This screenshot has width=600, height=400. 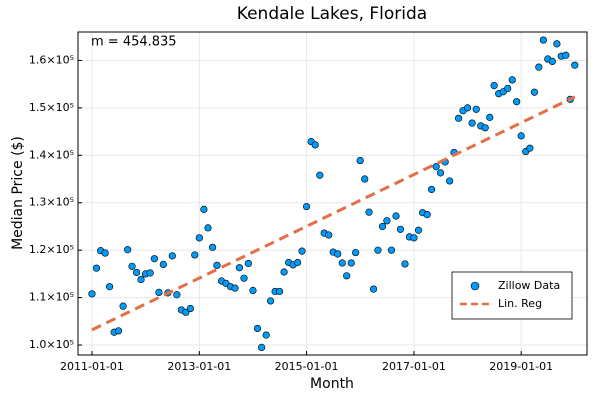 I want to click on x-tick-label: 2019-01-01, so click(x=521, y=366).